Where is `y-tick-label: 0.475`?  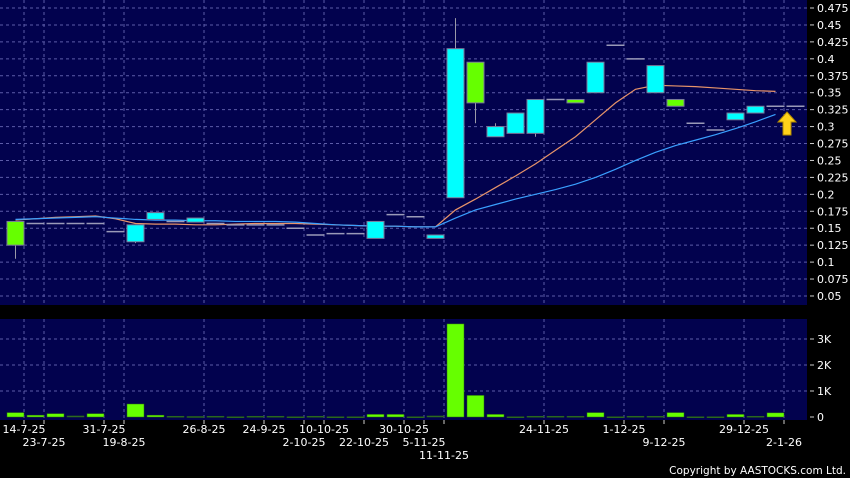 y-tick-label: 0.475 is located at coordinates (833, 8).